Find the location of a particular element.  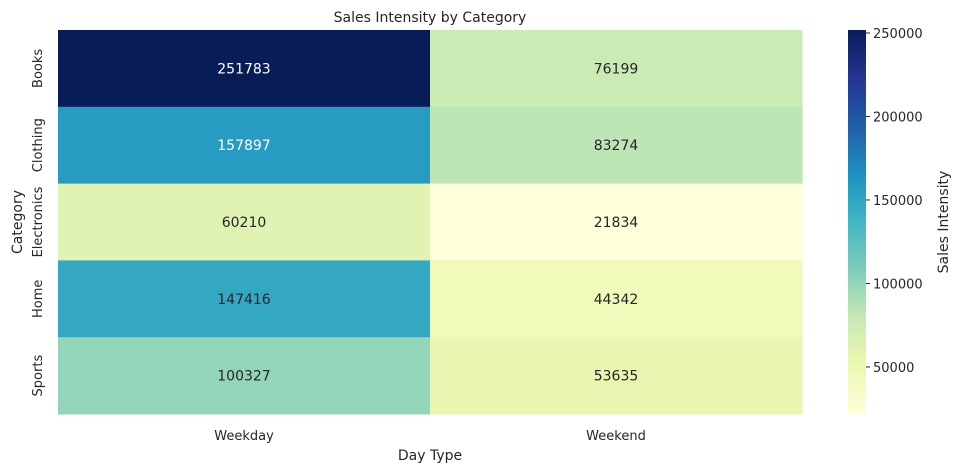

x-tick-labels: Weekday Weekend is located at coordinates (430, 436).